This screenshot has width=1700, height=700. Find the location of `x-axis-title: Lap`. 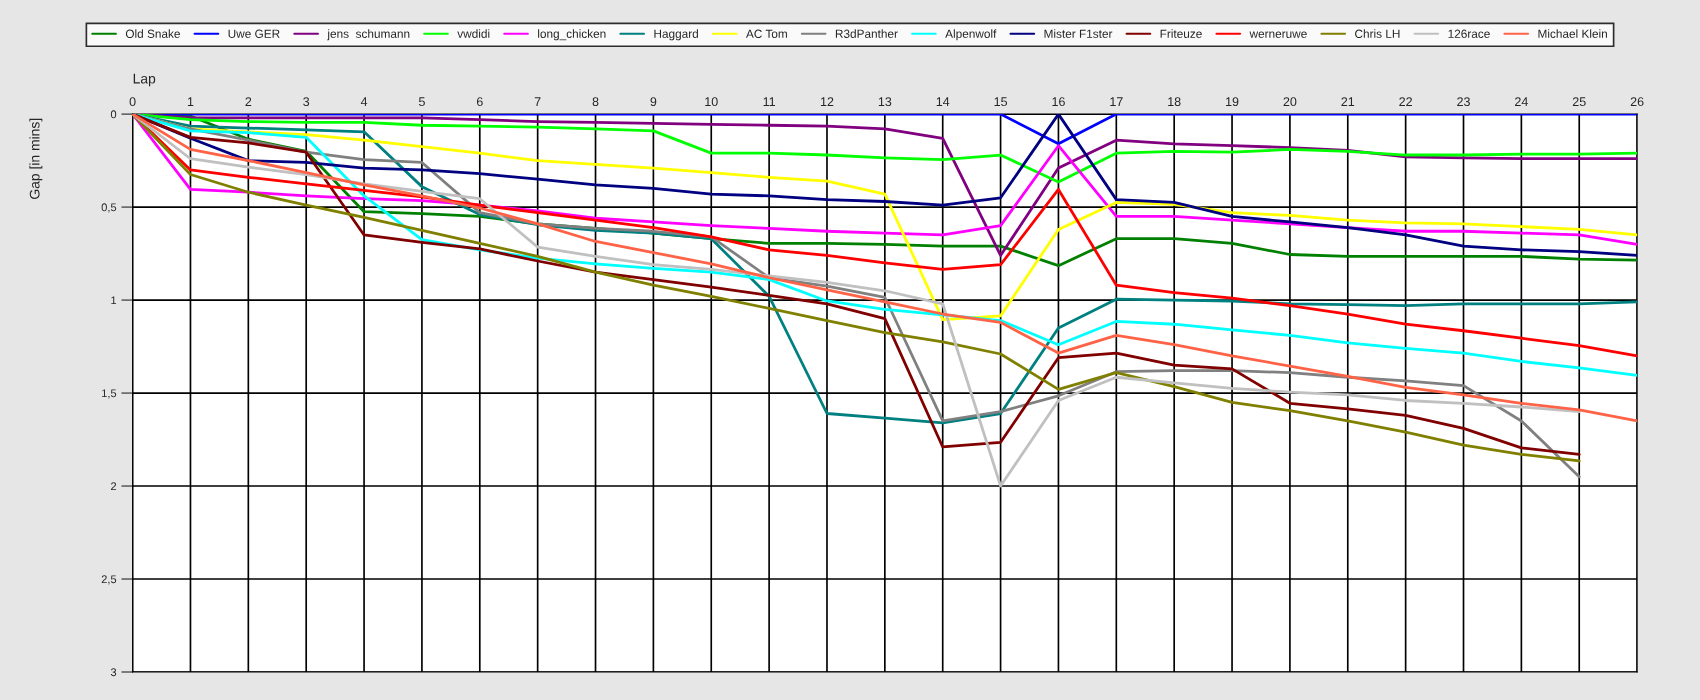

x-axis-title: Lap is located at coordinates (144, 80).